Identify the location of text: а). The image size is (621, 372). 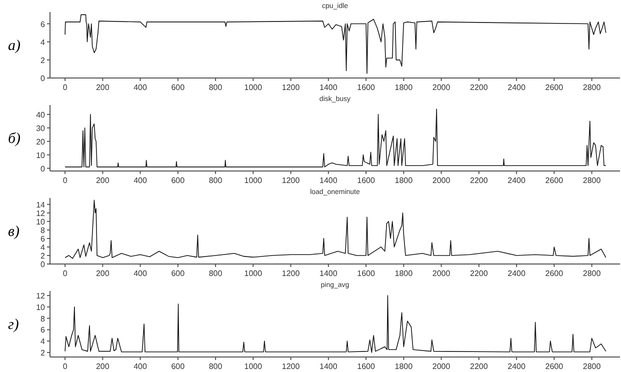
(14, 46).